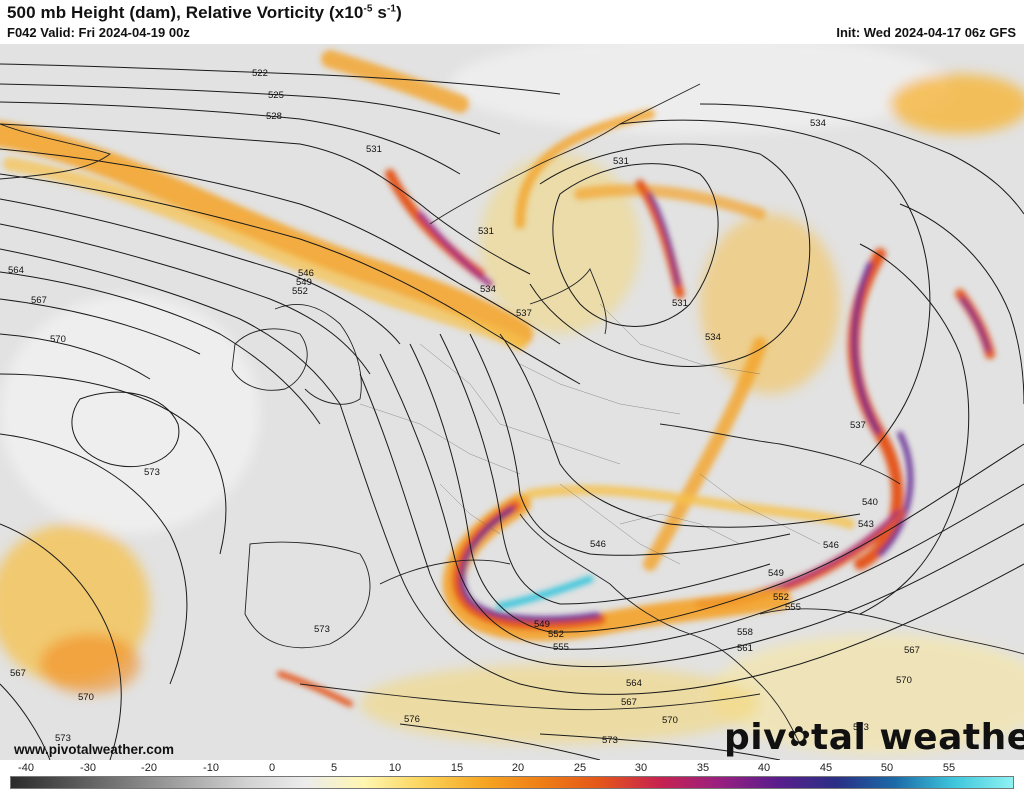  I want to click on init-time: Init: Wed 2024-04-17 06z GFS, so click(926, 32).